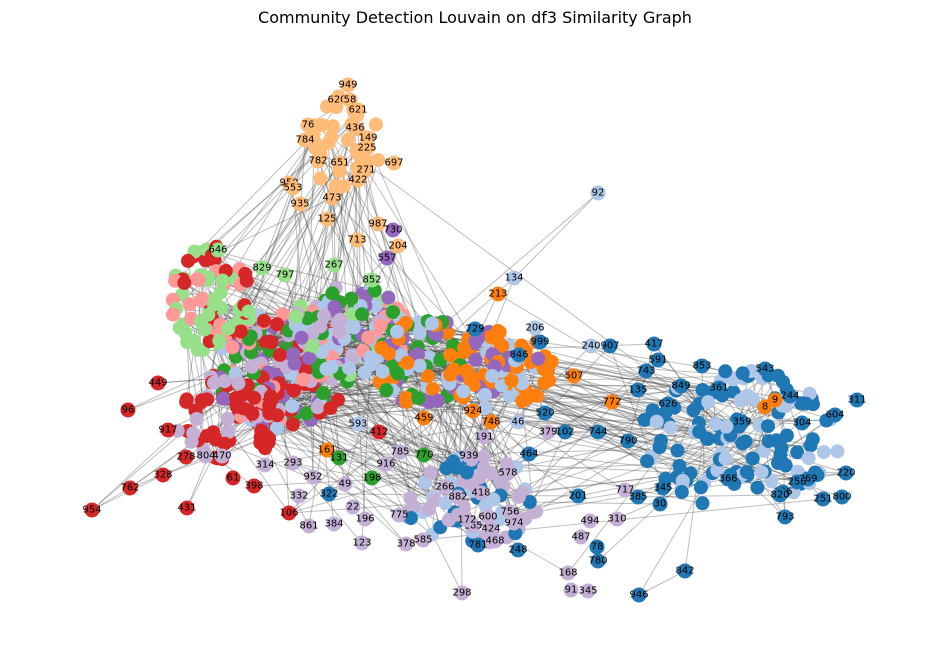 The image size is (950, 658). I want to click on graph-node: 557, so click(387, 258).